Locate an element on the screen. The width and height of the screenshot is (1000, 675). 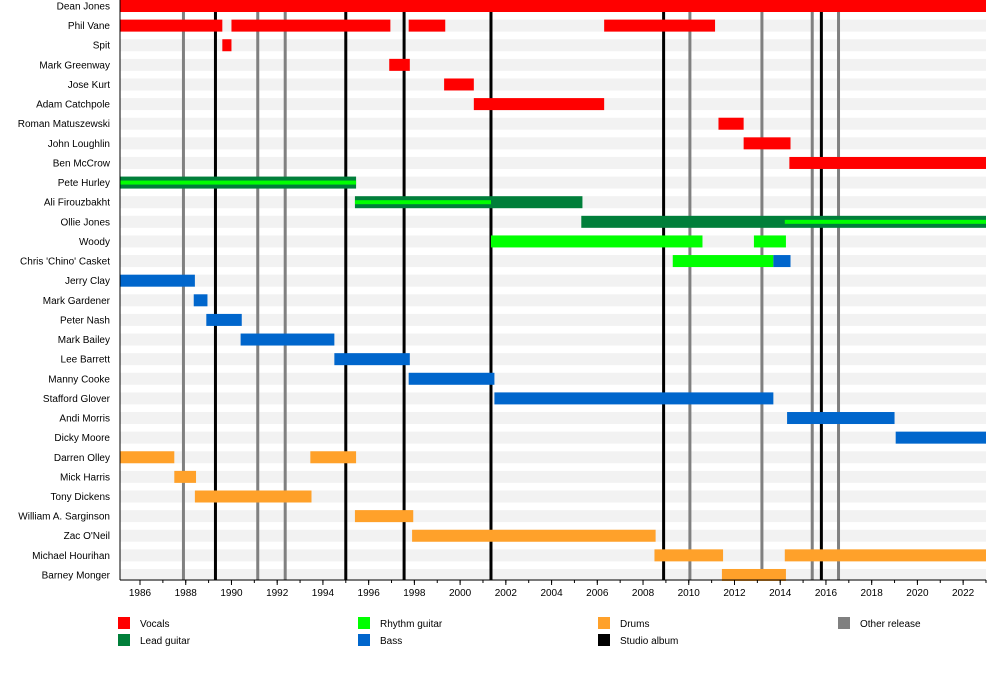
member-name-label: Dean Jones is located at coordinates (83, 7).